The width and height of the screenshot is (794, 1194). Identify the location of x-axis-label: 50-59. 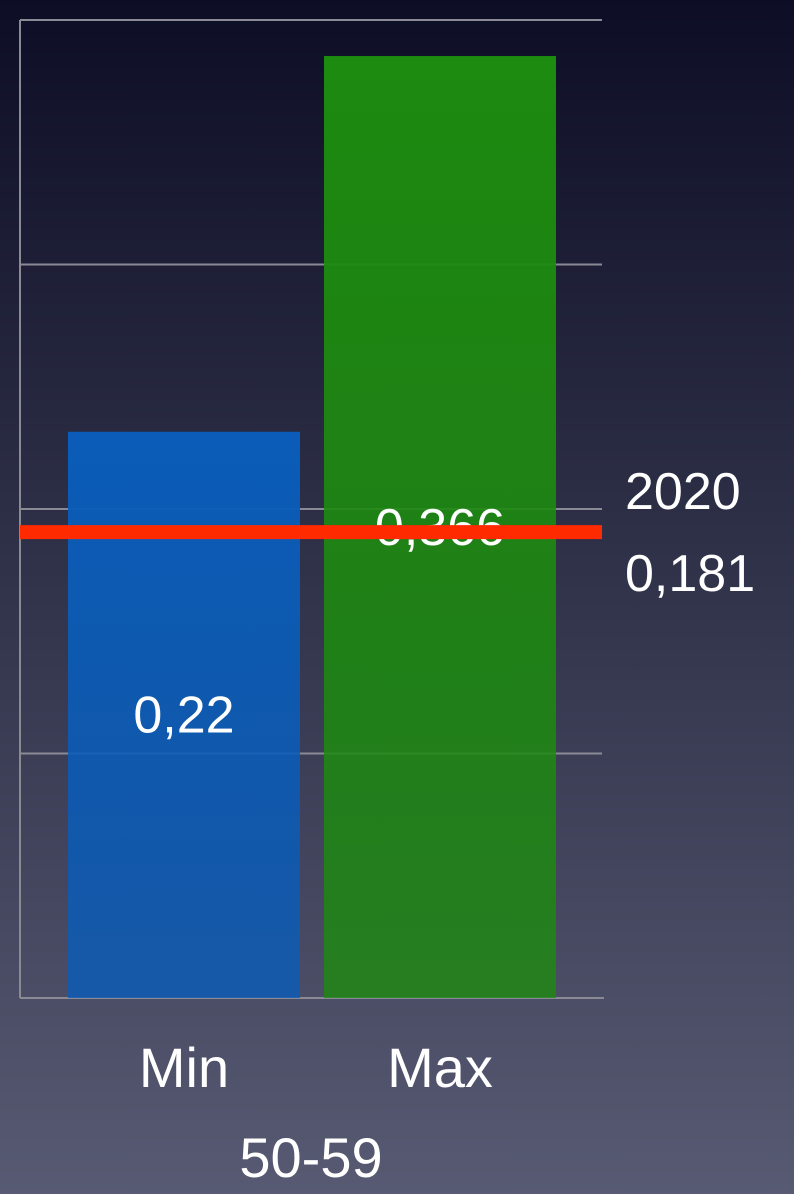
(310, 1157).